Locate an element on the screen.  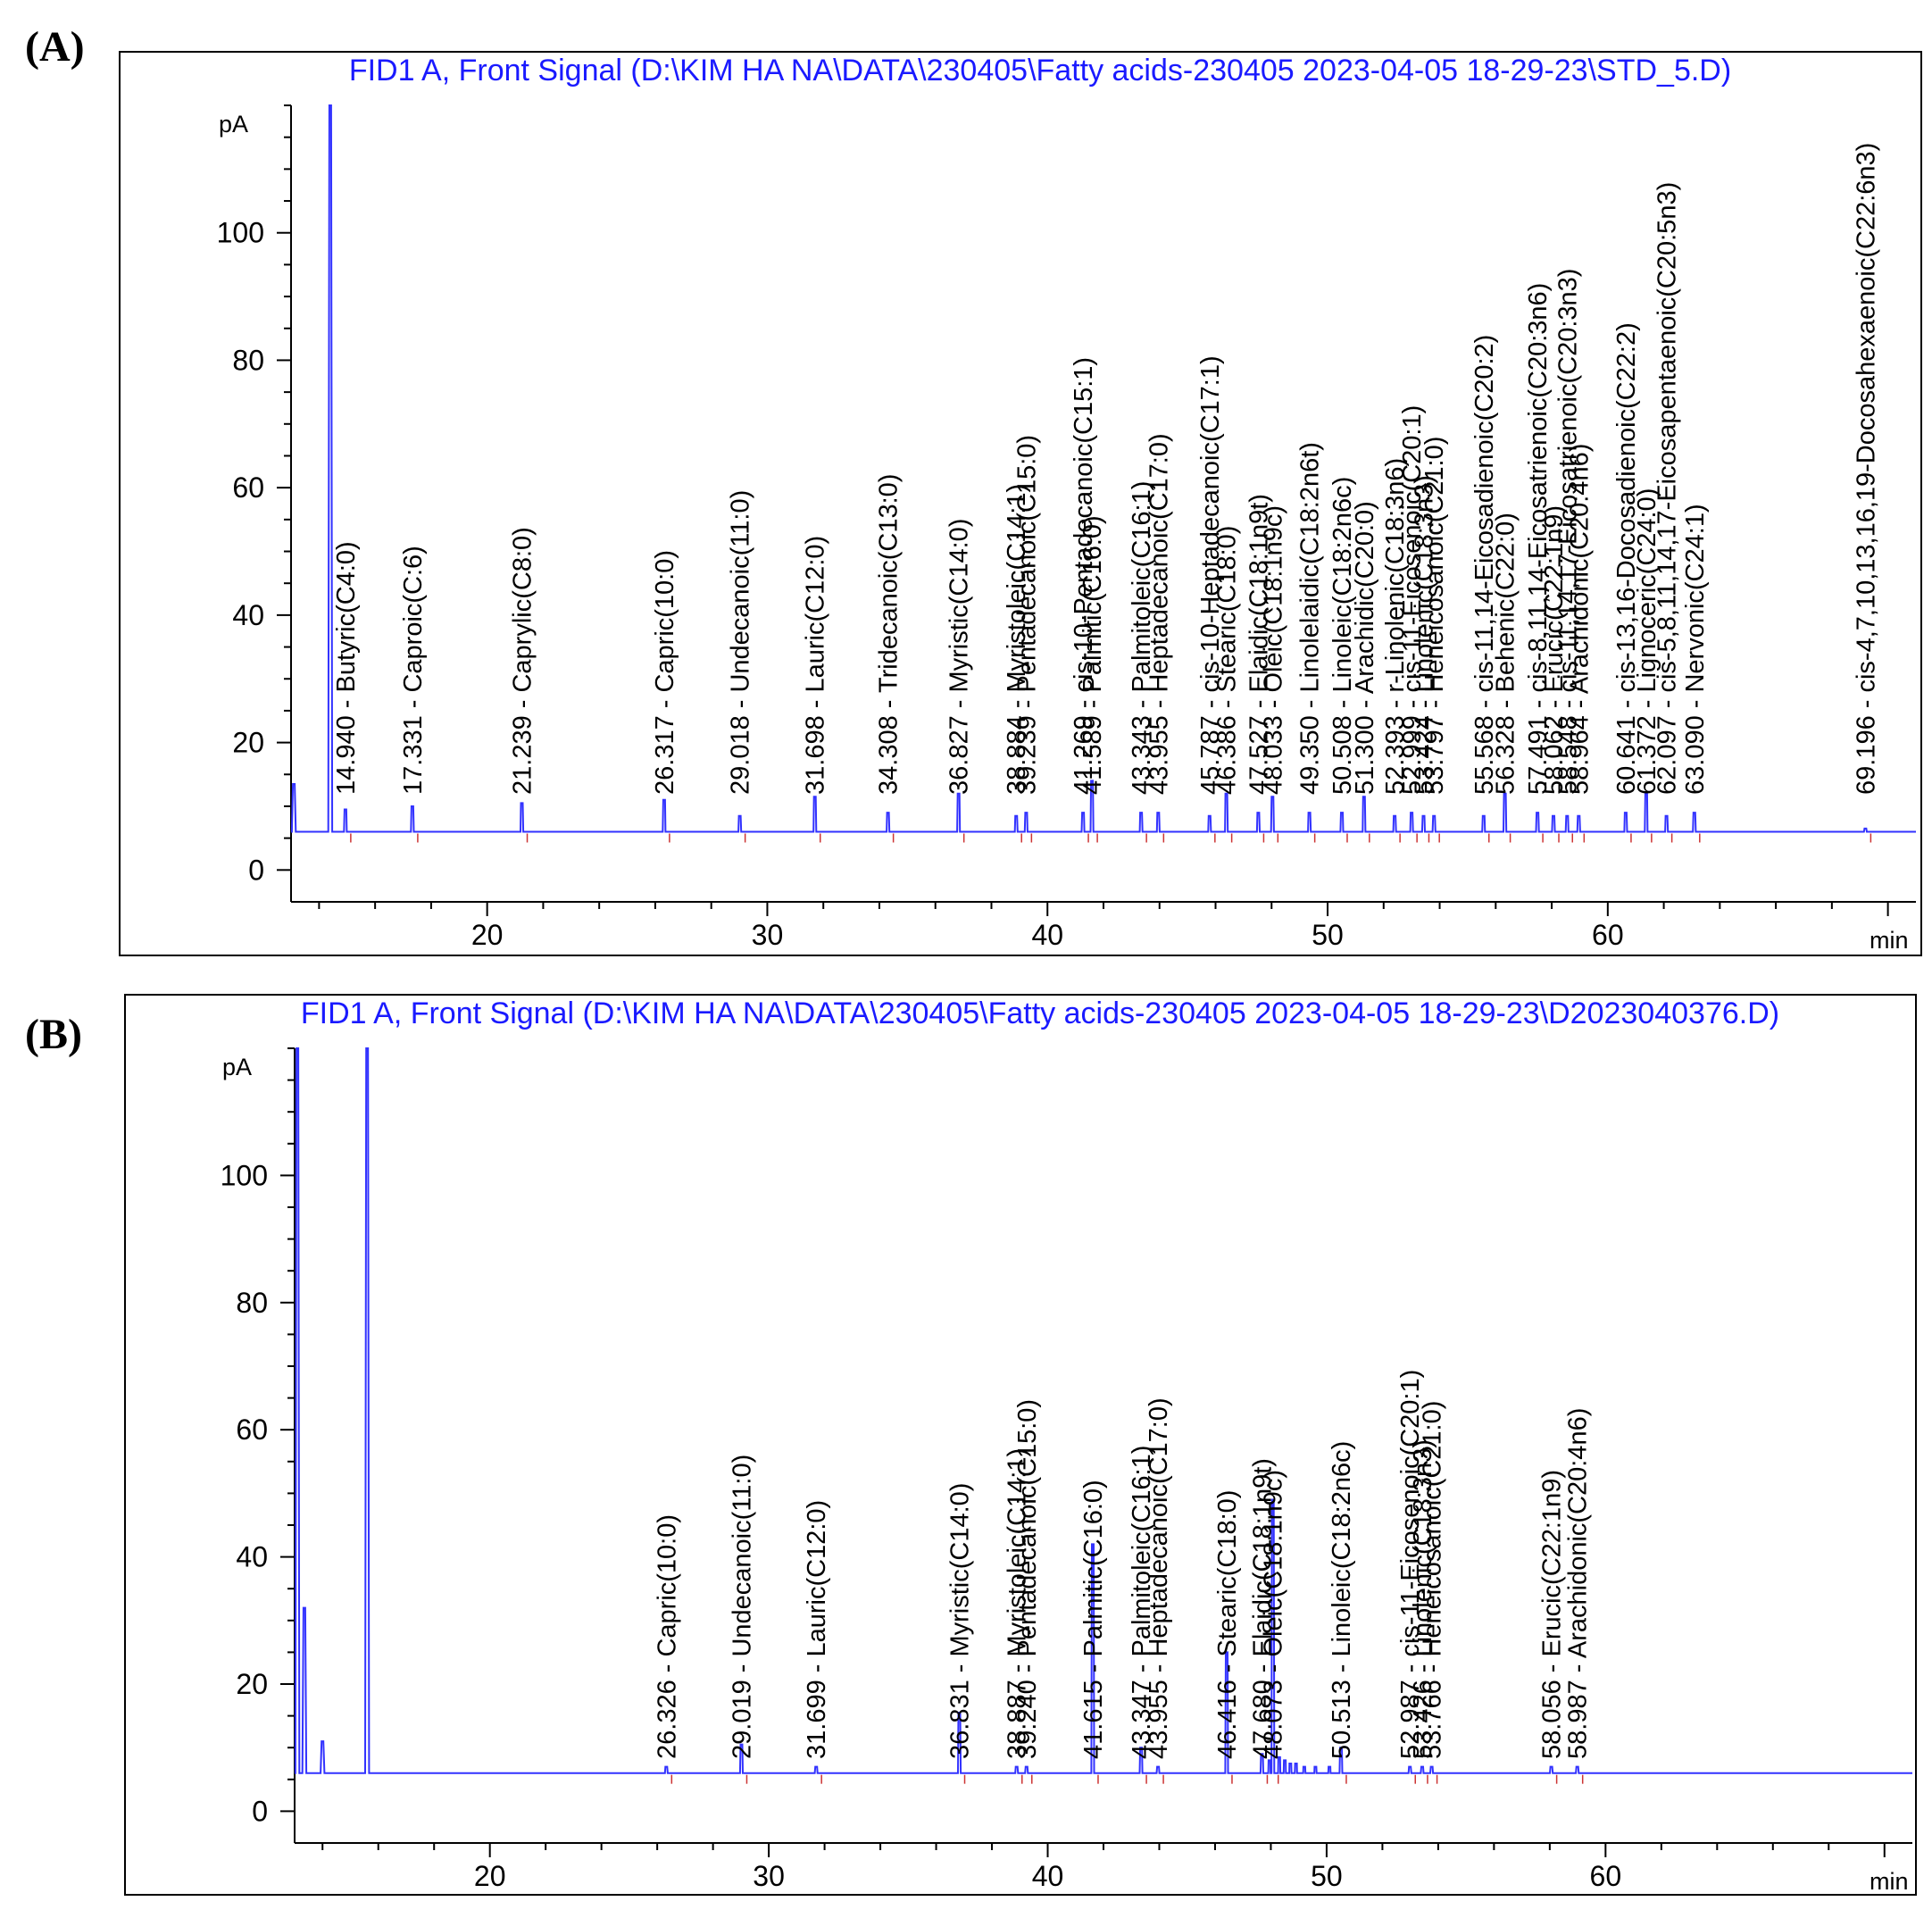
peak-label: 46.416 - Stearic(C18:0) is located at coordinates (1227, 1624).